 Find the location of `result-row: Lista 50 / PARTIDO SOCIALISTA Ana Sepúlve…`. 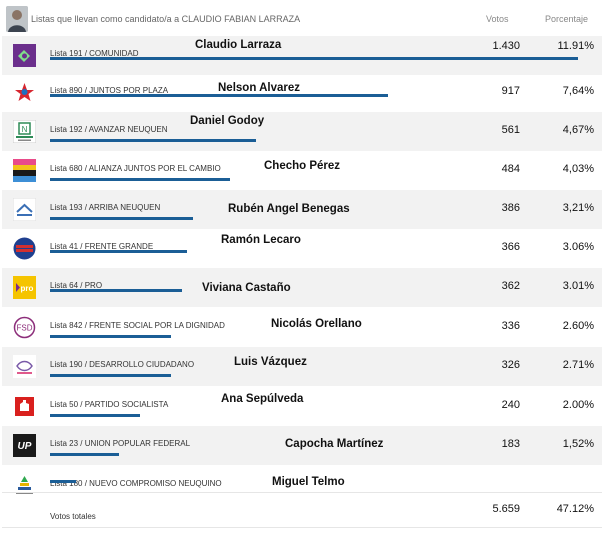

result-row: Lista 50 / PARTIDO SOCIALISTA Ana Sepúlve… is located at coordinates (302, 406).